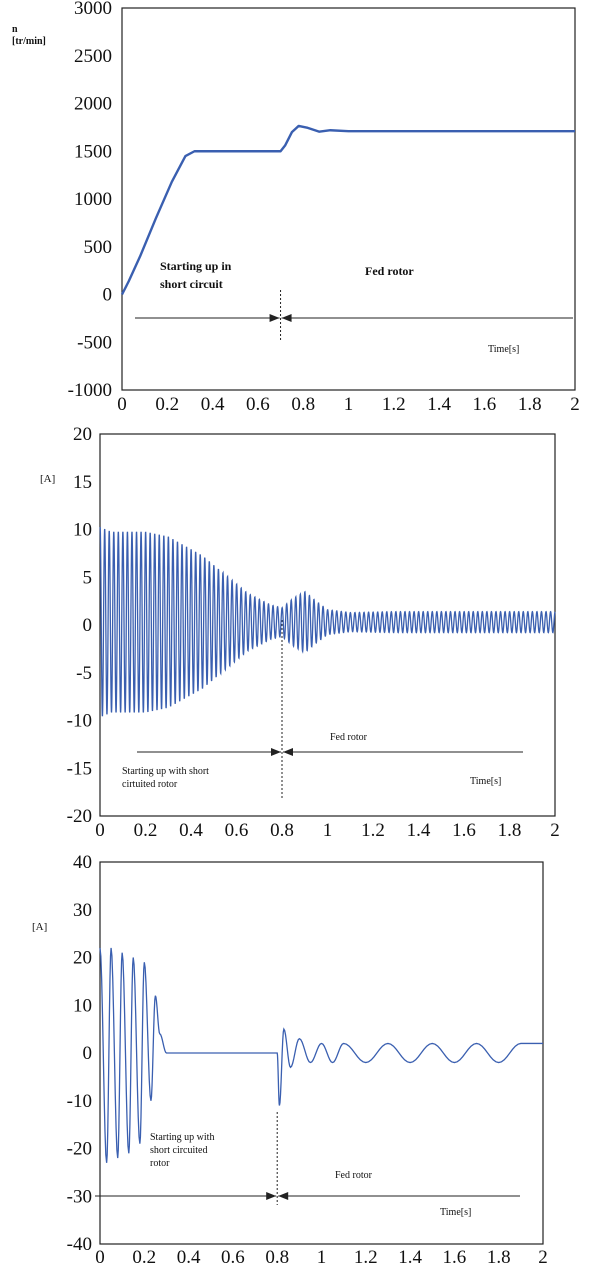  Describe the element at coordinates (82, 910) in the screenshot. I see `y-tick-label: 30` at that location.